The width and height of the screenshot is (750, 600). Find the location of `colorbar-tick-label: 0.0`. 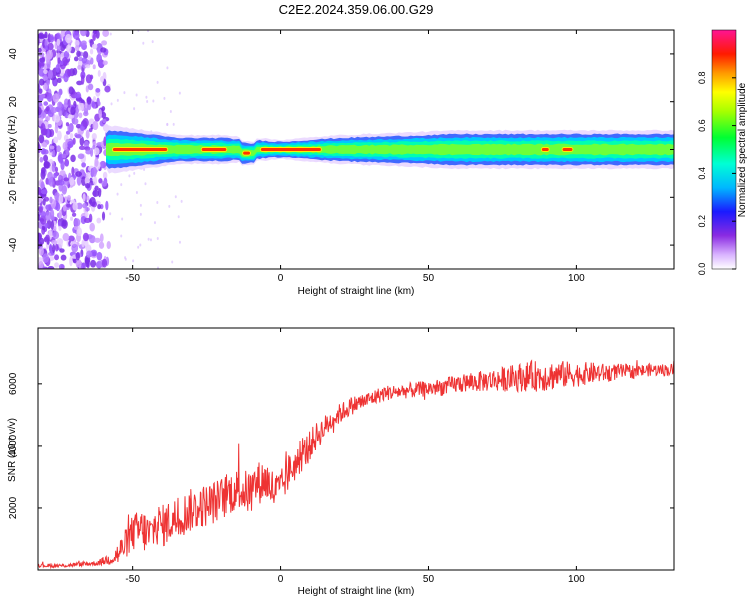

colorbar-tick-label: 0.0 is located at coordinates (702, 269).